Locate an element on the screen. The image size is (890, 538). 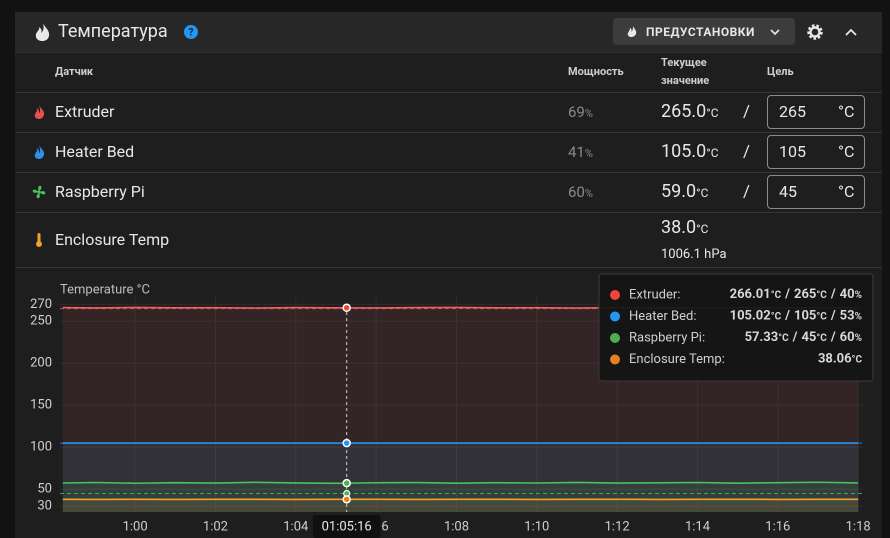
power-value: 60% is located at coordinates (580, 193).